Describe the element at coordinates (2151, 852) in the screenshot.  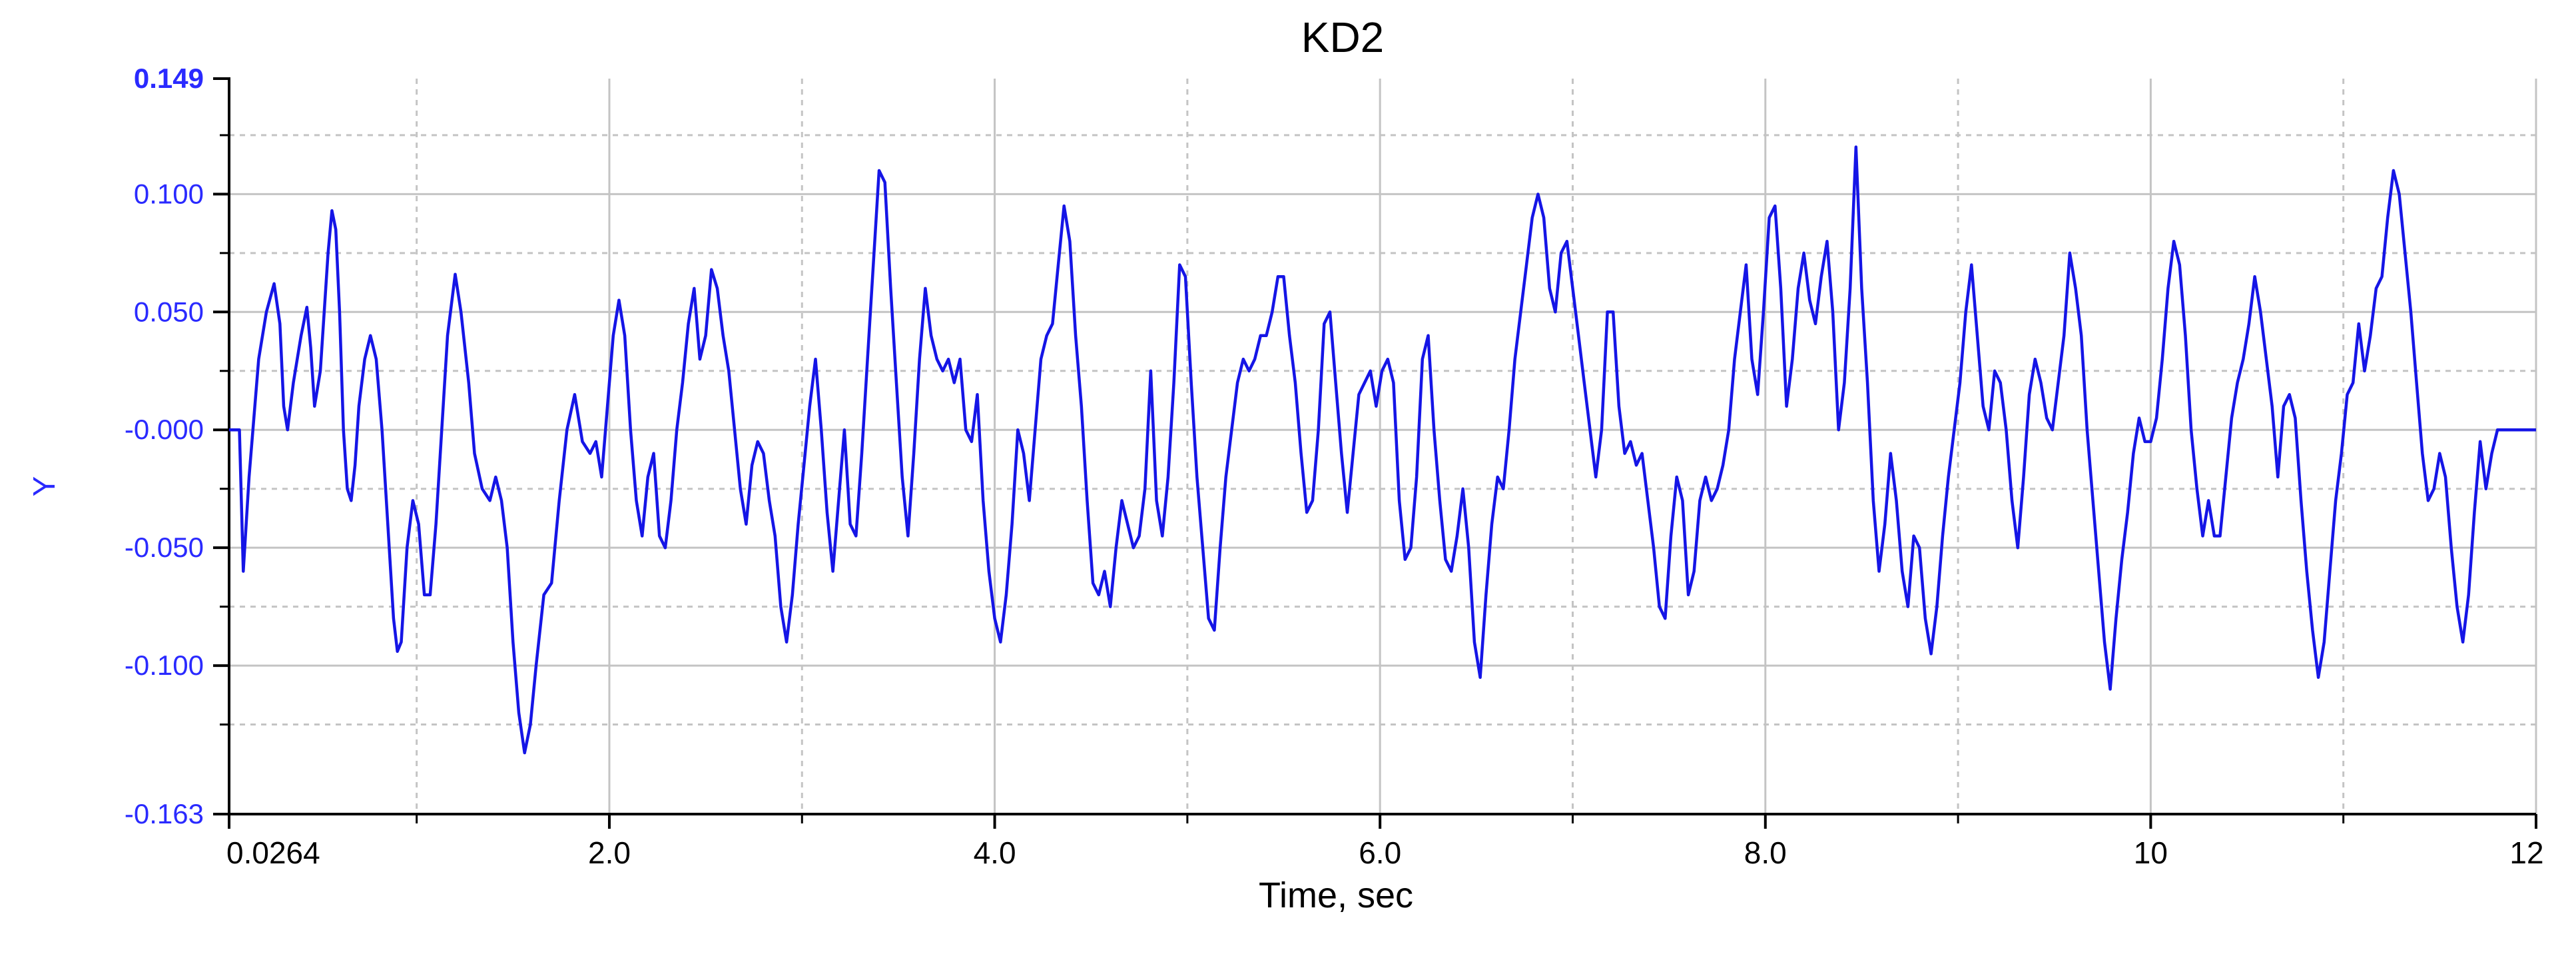
I see `x-tick-label: 10` at that location.